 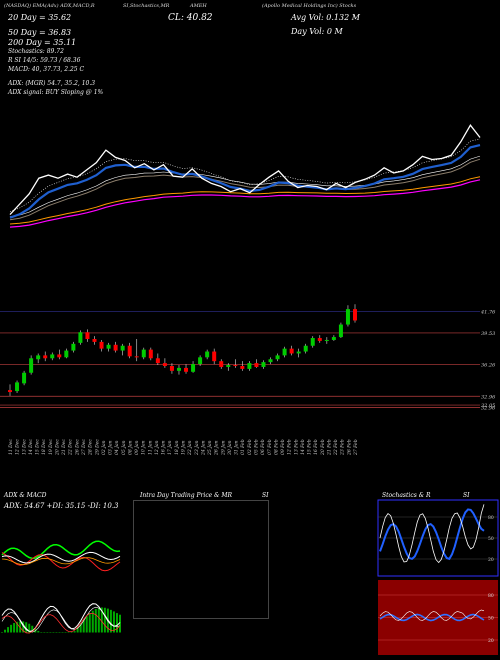 I want to click on date-tick-label: 18 Dec, so click(x=44, y=447).